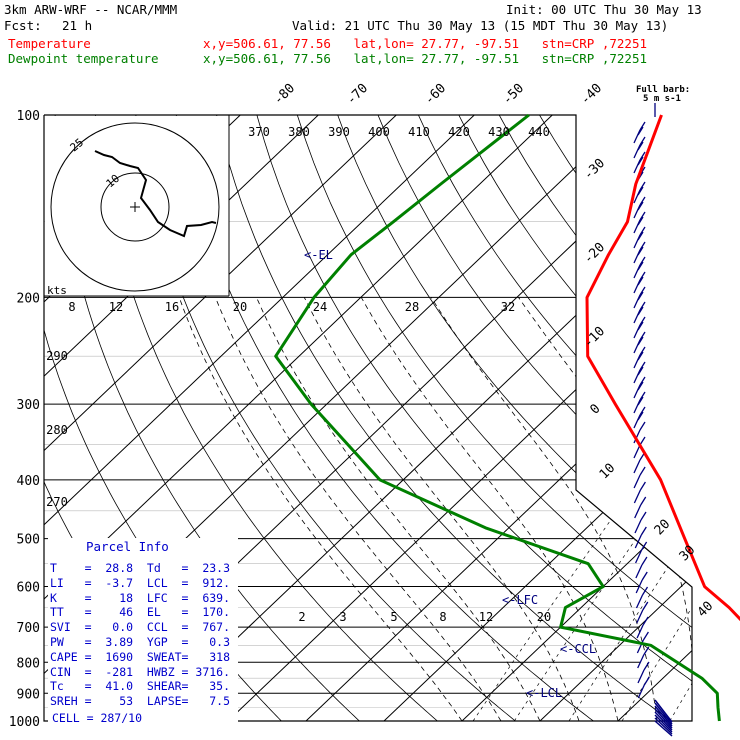  Describe the element at coordinates (71, 307) in the screenshot. I see `mixing-ratio-label: 8` at that location.